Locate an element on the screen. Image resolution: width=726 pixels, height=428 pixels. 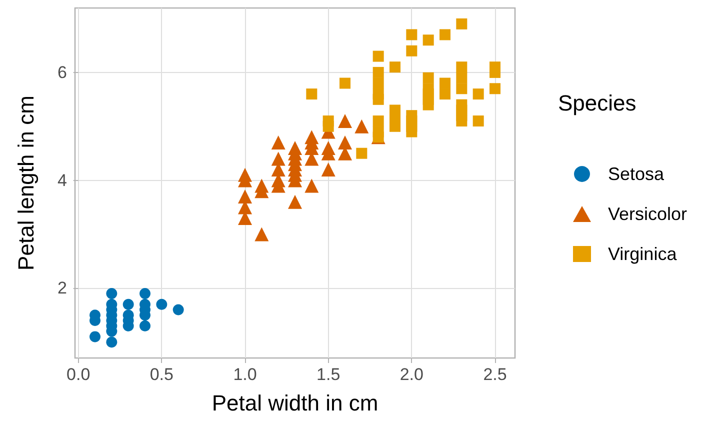
x-tick-label: 2.5 is located at coordinates (495, 374).